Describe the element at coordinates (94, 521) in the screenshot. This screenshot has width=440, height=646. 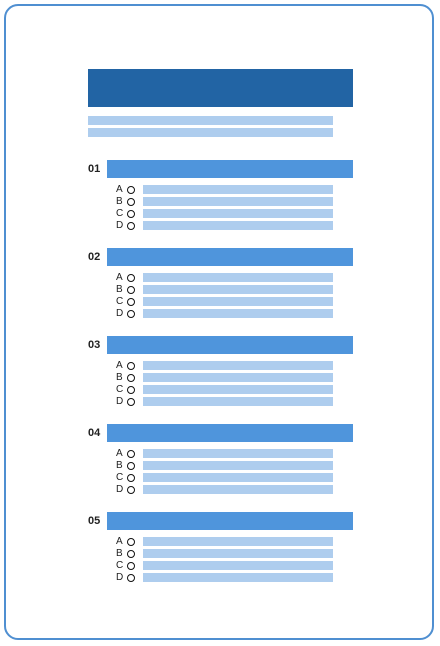
I see `question-number: 05` at that location.